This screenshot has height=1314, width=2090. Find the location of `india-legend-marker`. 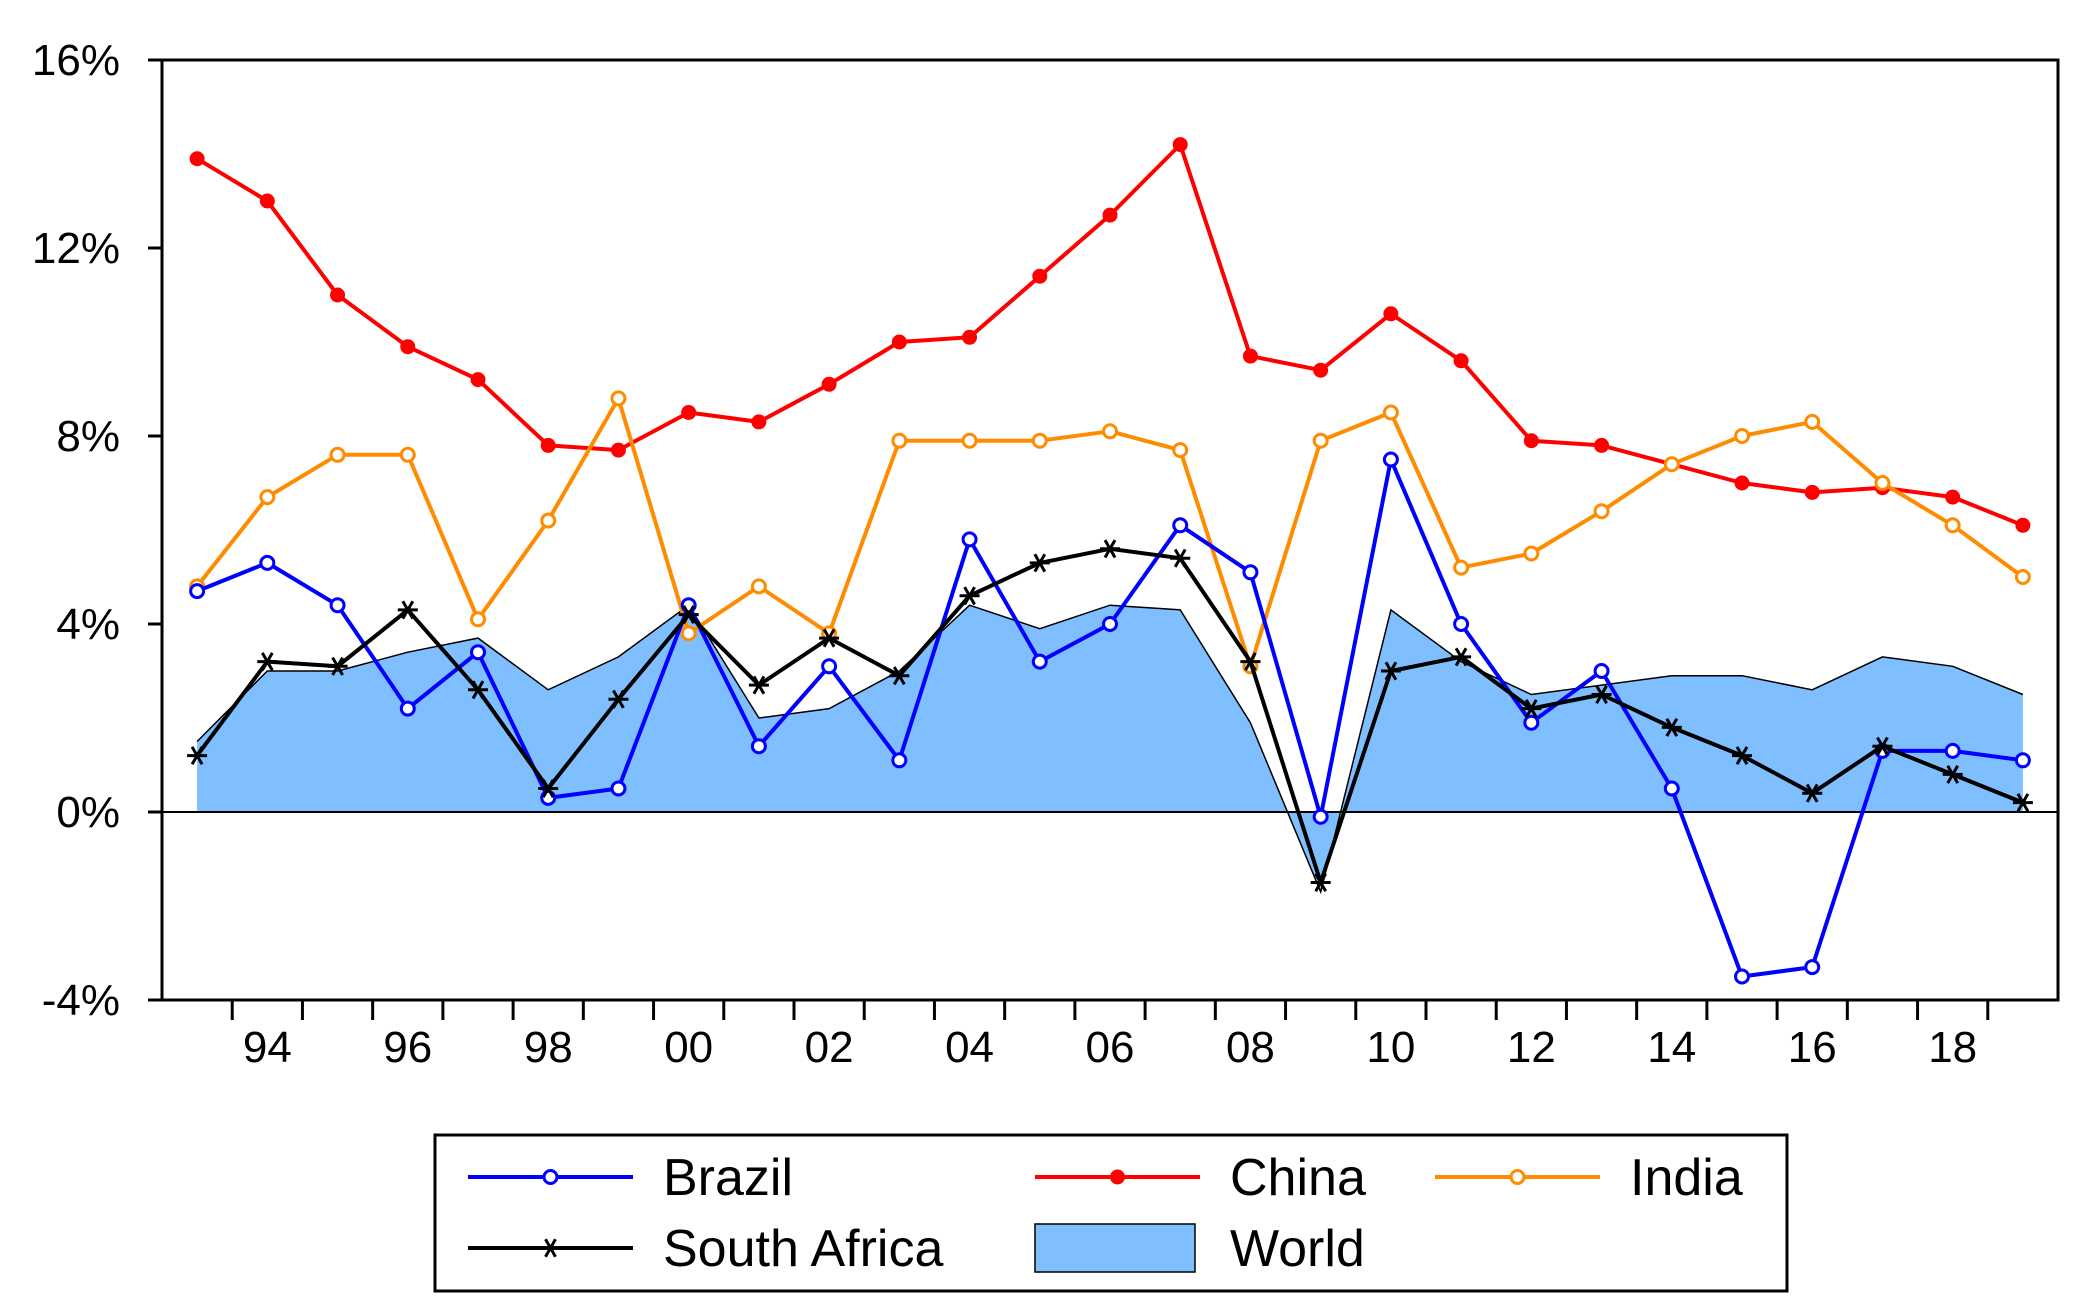

india-legend-marker is located at coordinates (1517, 1177).